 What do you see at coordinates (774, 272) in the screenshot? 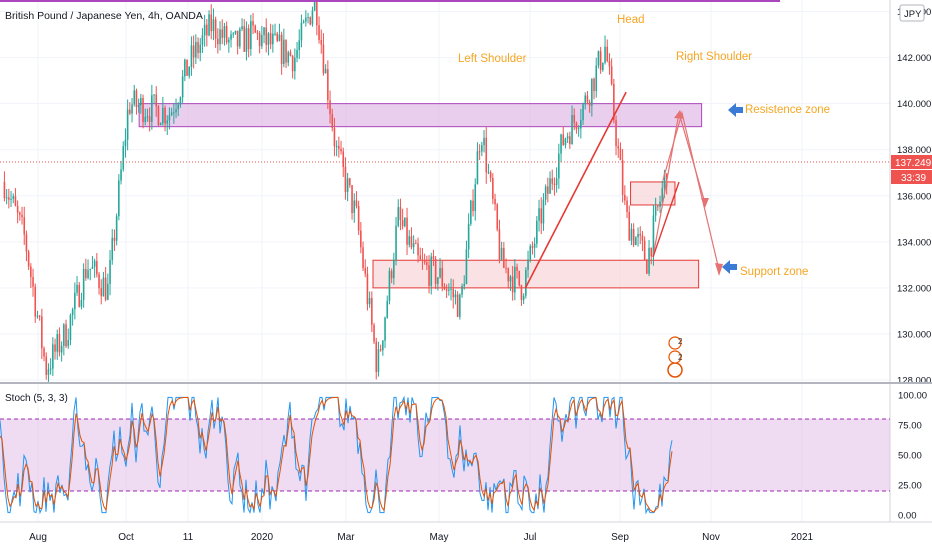
I see `support-zone-label: Support zone` at bounding box center [774, 272].